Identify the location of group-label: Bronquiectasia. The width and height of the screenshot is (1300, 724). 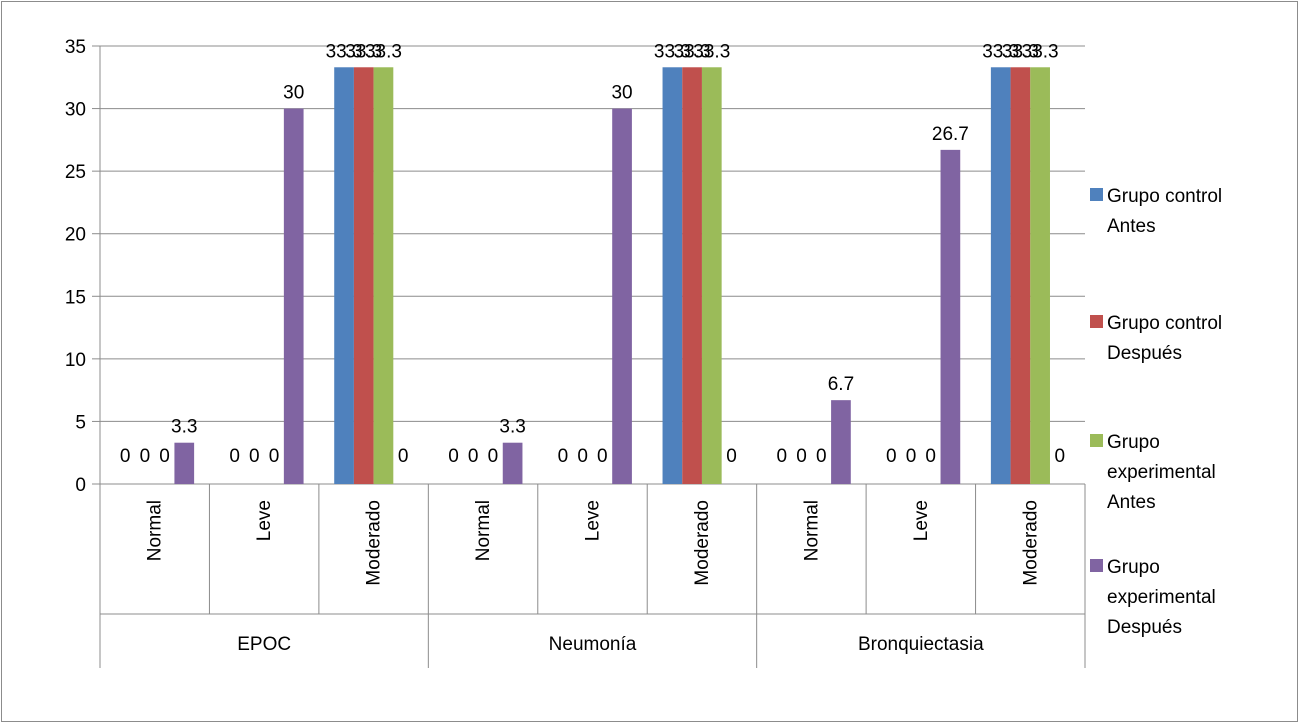
(921, 644).